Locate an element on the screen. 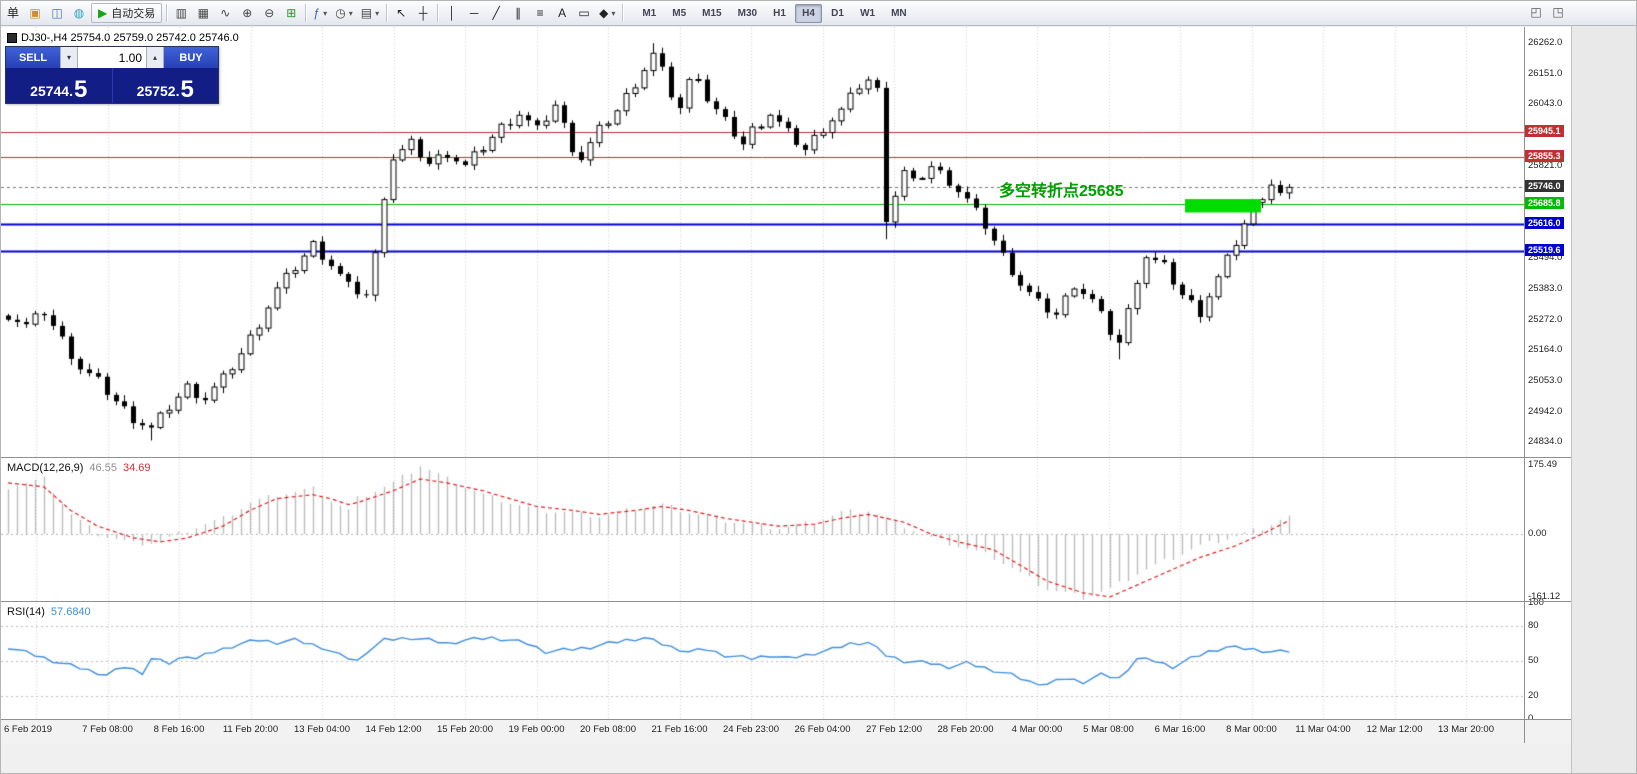  one-click-trading-panel: SELL ▾ ▴ BUY 25744. 5 25752. 5 is located at coordinates (112, 75).